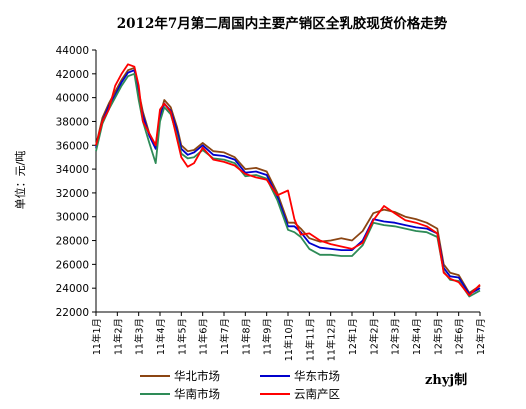  Describe the element at coordinates (72, 289) in the screenshot. I see `y-tick-label: 24000` at that location.